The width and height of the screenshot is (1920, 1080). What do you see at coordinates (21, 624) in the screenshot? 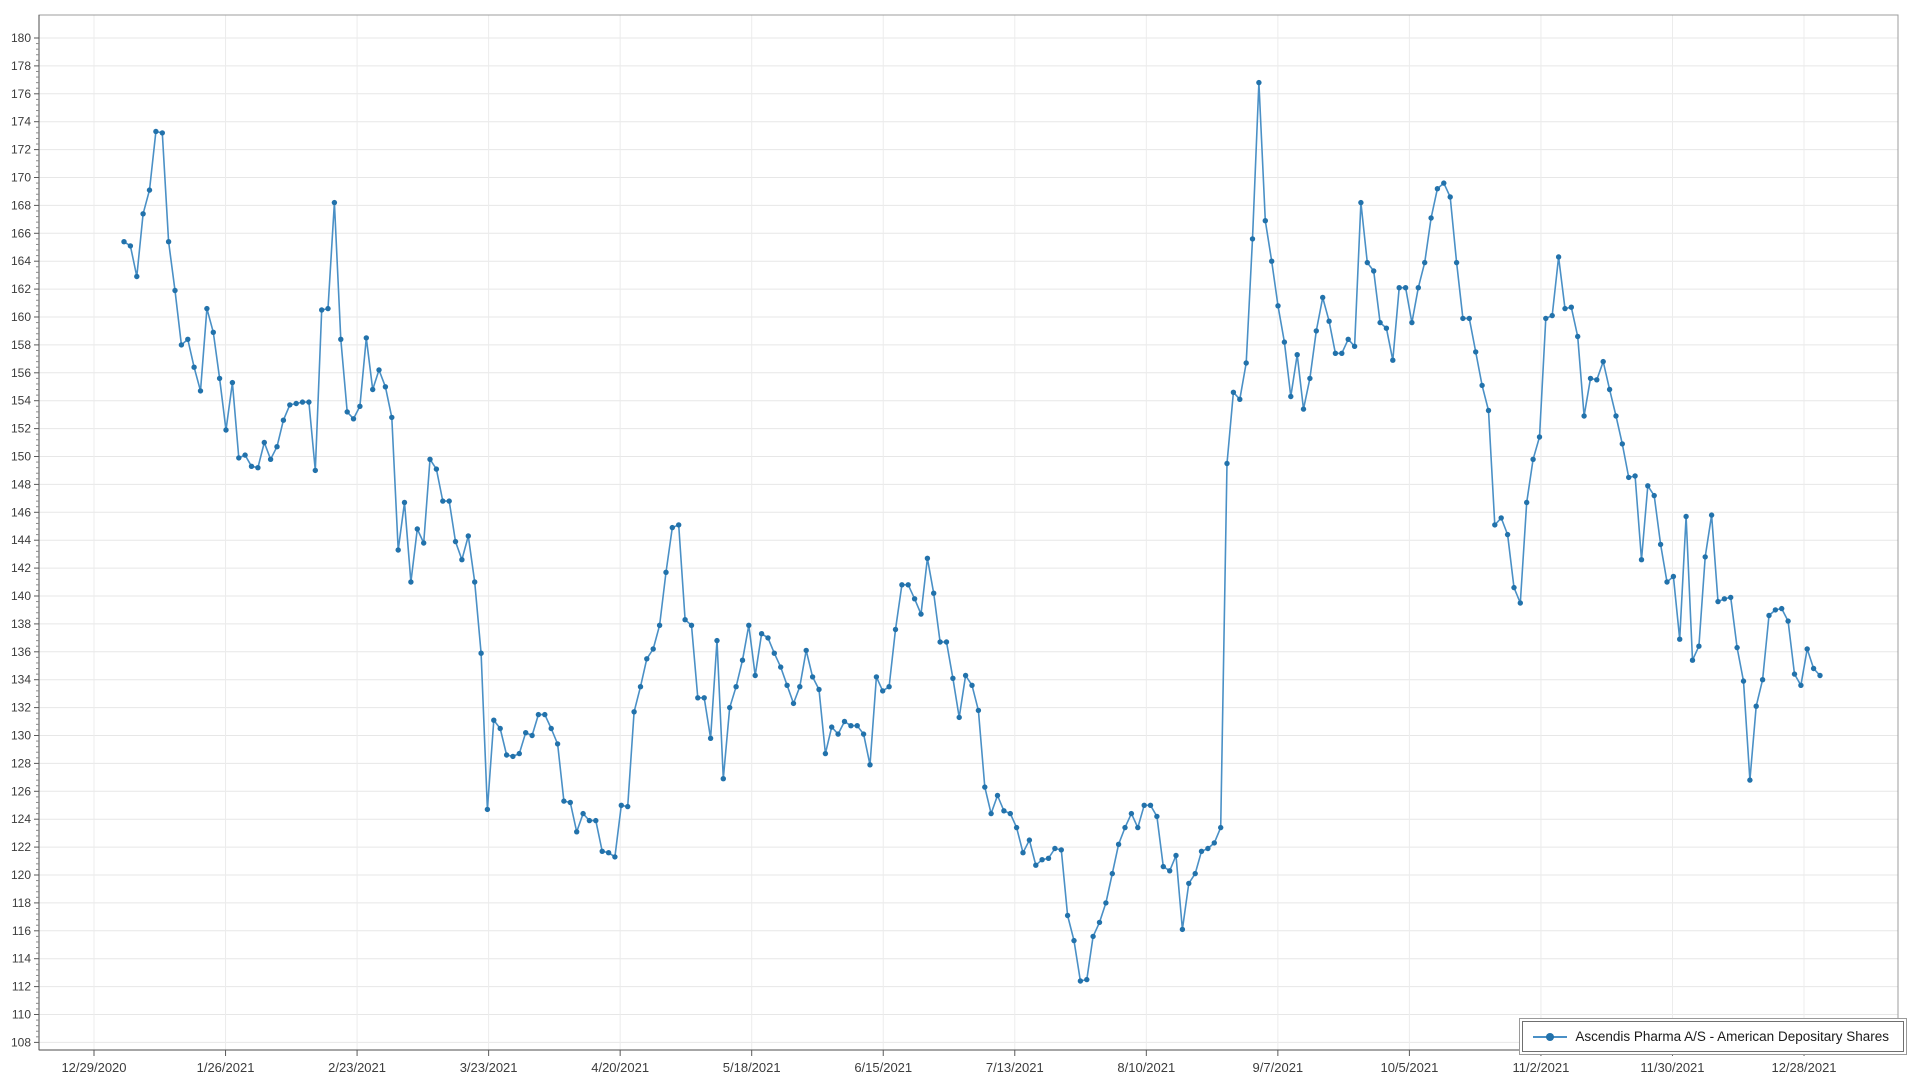
I see `y-axis-tick-label: 138` at bounding box center [21, 624].